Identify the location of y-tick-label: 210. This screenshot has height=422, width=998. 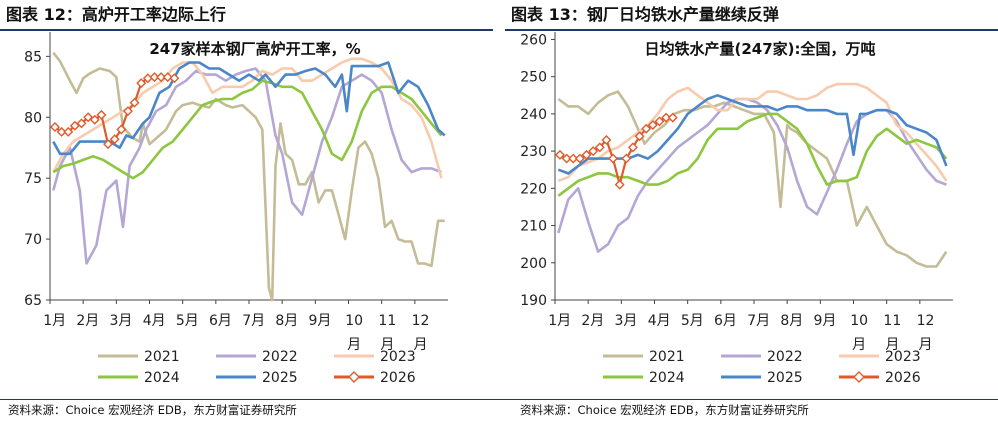
(533, 227).